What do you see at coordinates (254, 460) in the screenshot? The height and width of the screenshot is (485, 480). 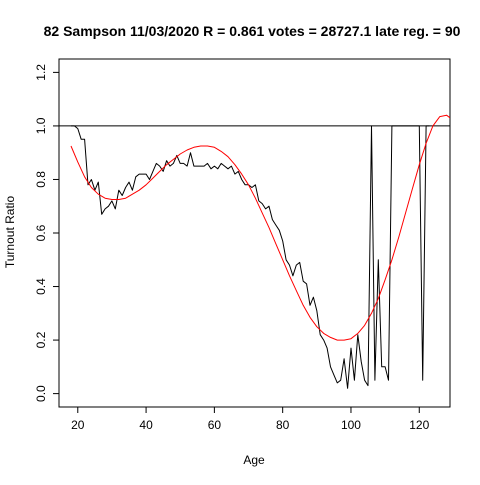 I see `x-axis-label: Age` at bounding box center [254, 460].